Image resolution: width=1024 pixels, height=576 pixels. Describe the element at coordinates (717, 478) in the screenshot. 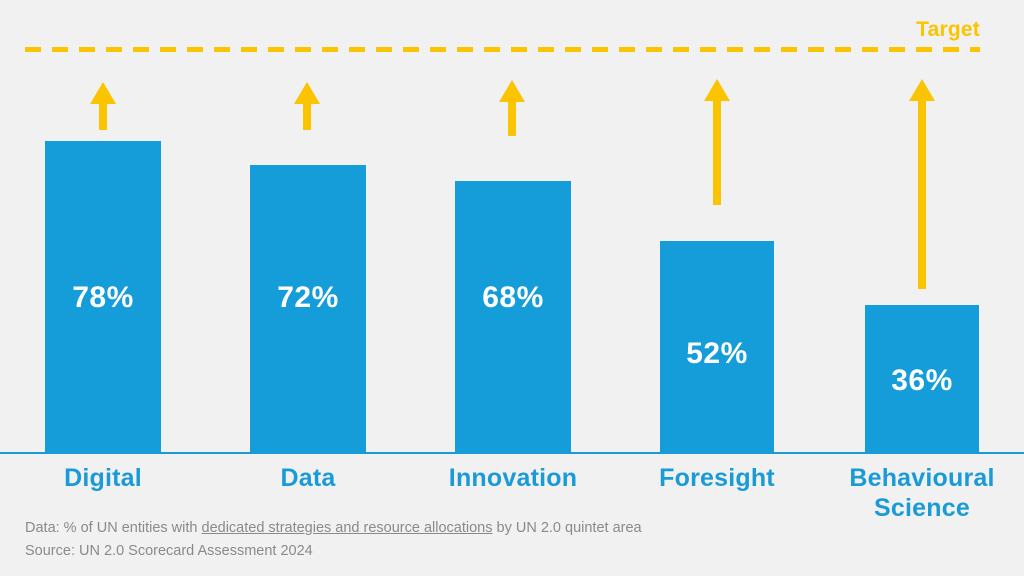

I see `category-label-foresight: Foresight` at that location.